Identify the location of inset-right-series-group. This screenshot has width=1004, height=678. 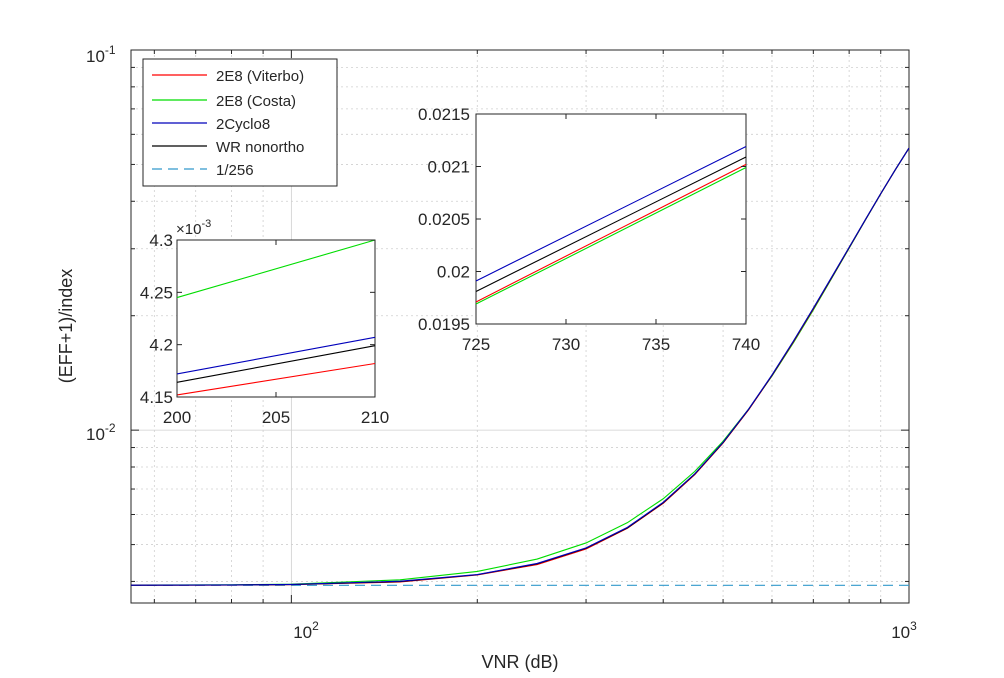
(611, 225).